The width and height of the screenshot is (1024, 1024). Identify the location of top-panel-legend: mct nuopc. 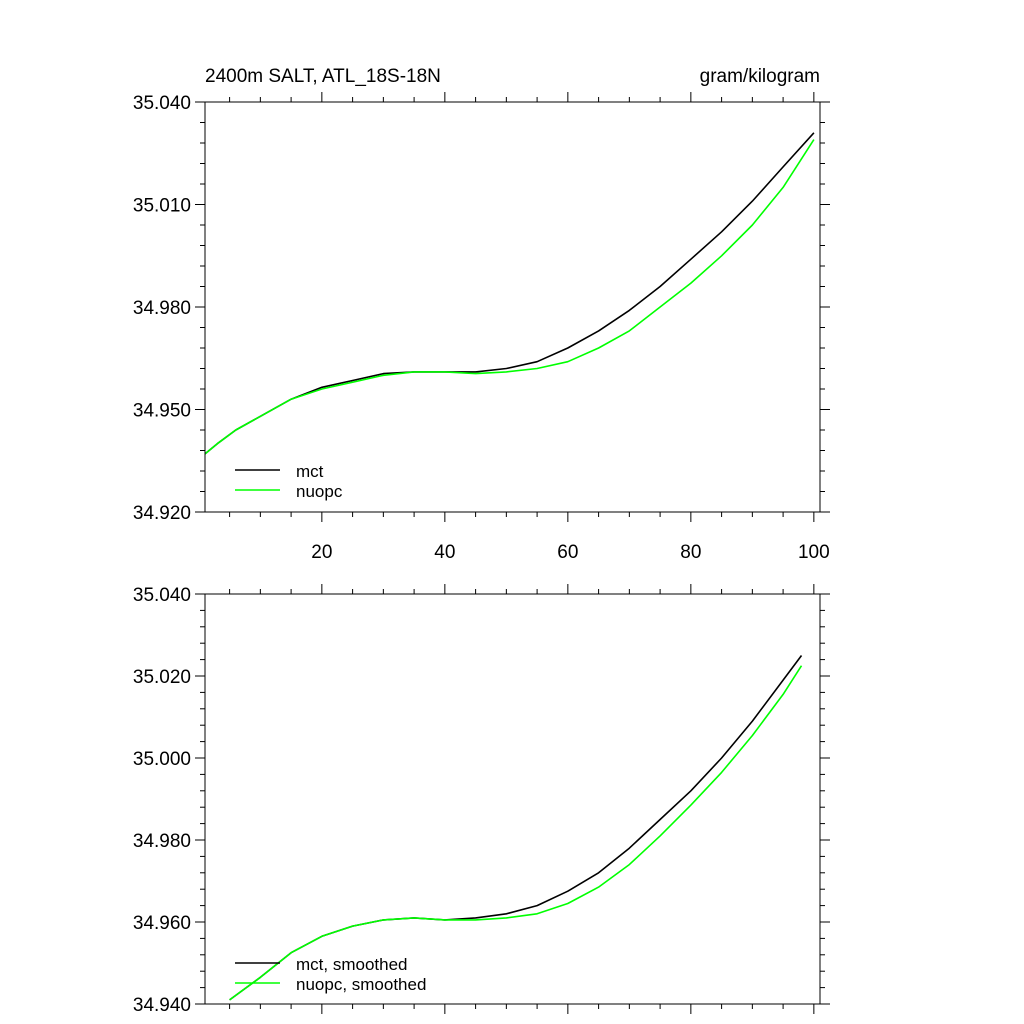
(289, 481).